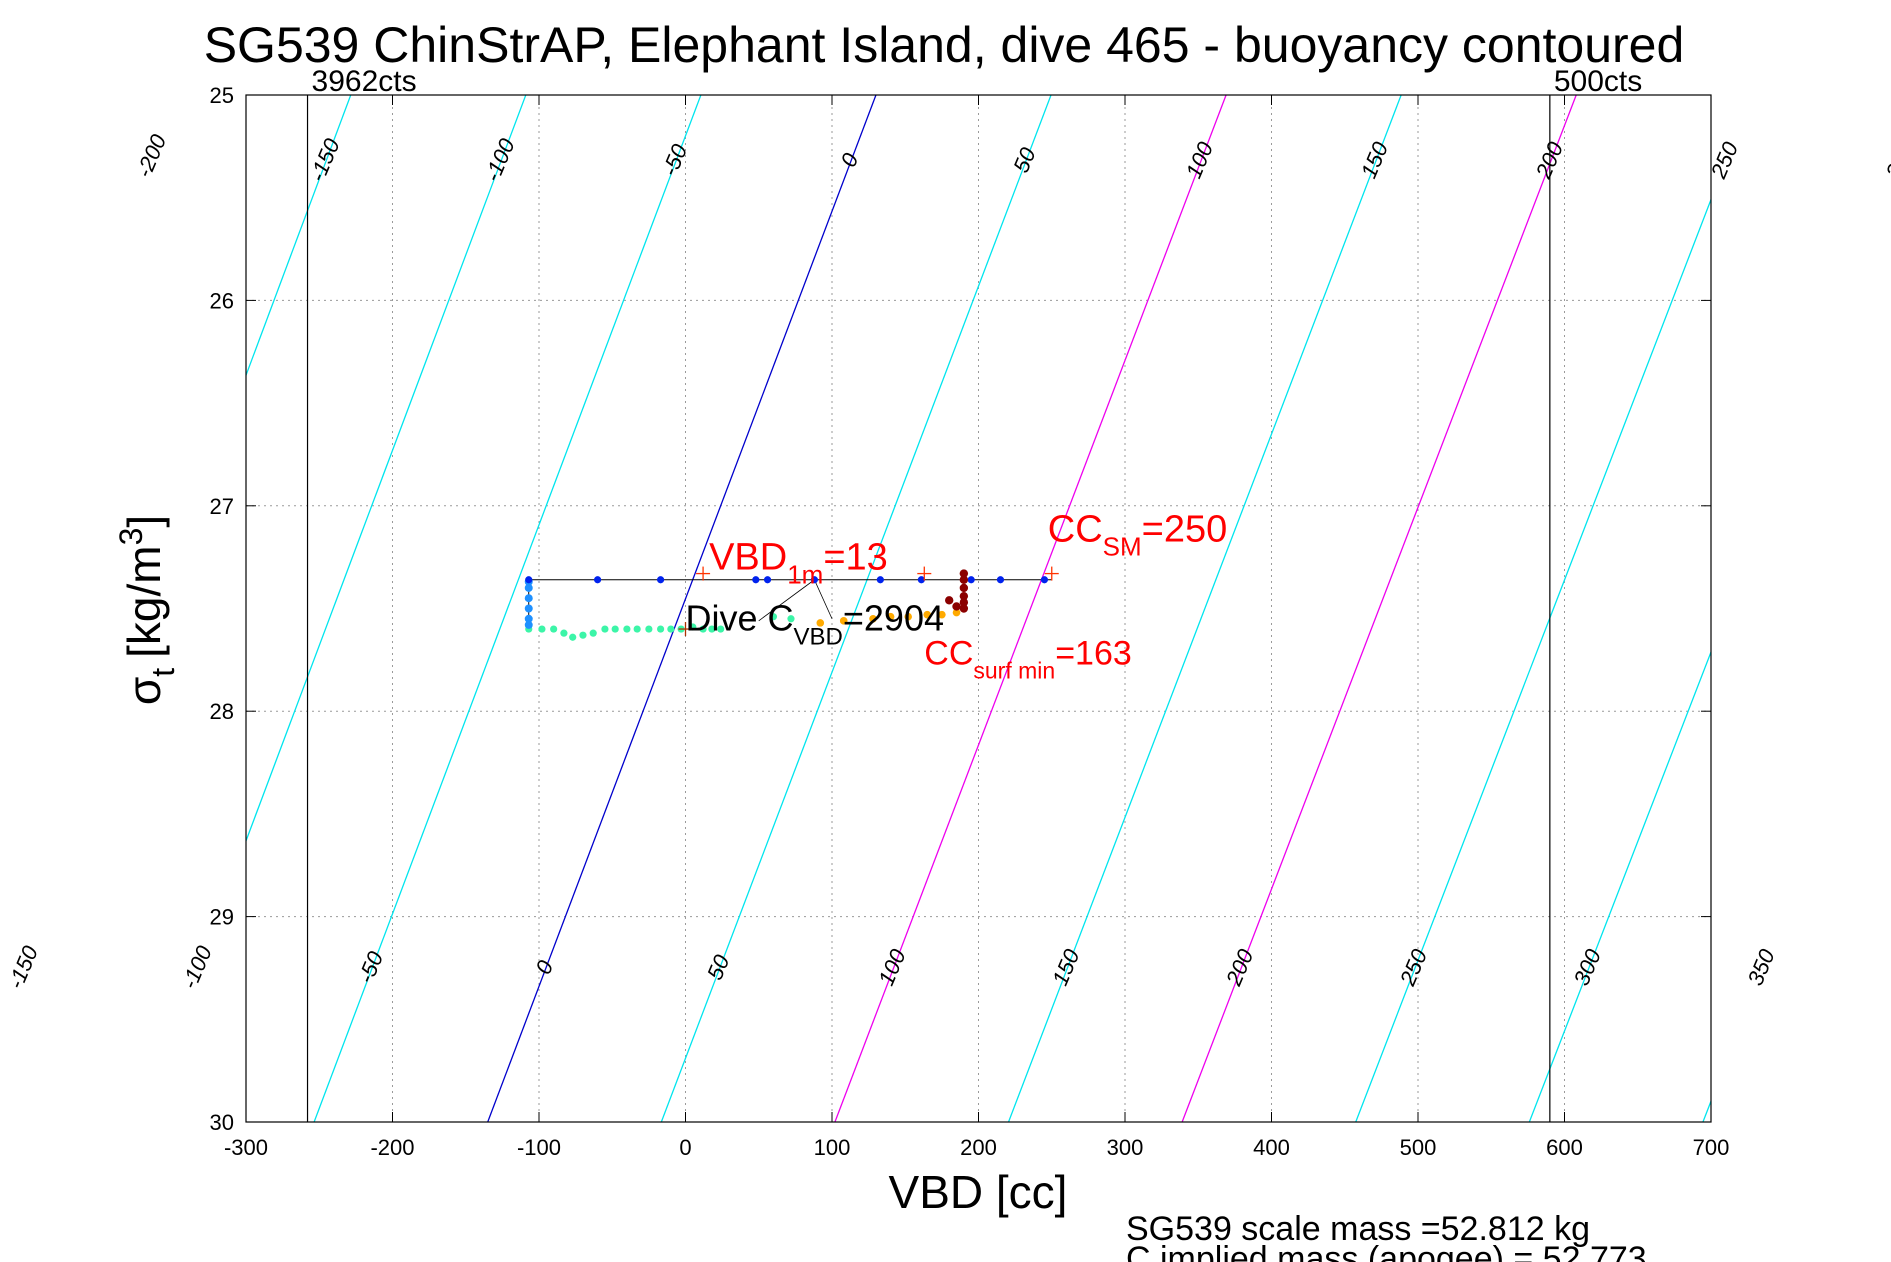  What do you see at coordinates (197, 966) in the screenshot?
I see `contour-label: -100` at bounding box center [197, 966].